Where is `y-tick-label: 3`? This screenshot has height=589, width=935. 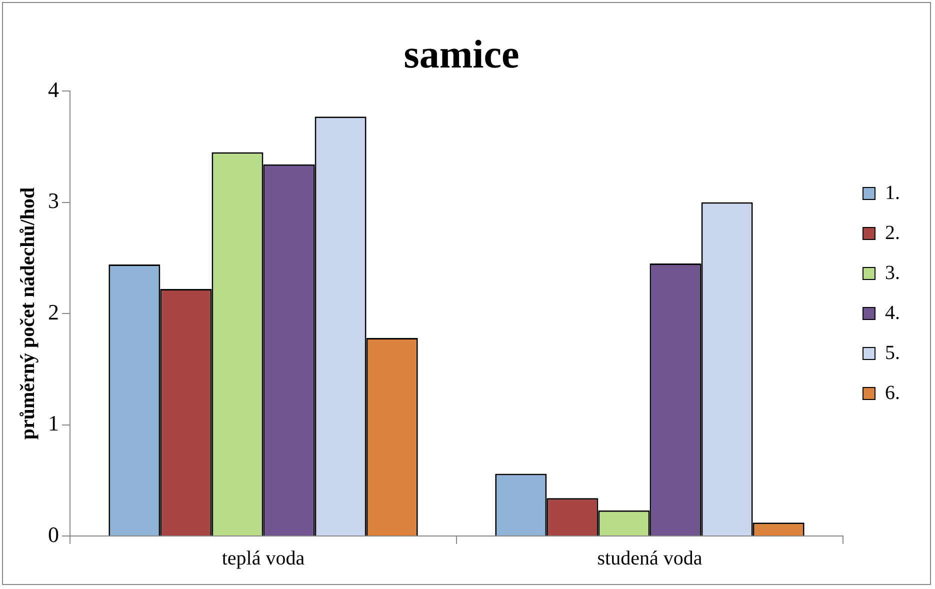 y-tick-label: 3 is located at coordinates (53, 201).